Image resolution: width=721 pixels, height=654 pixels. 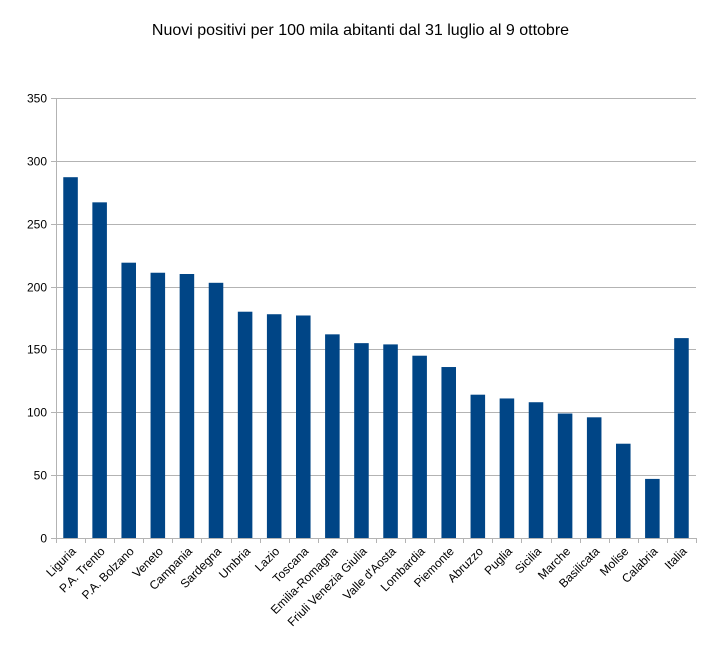 I want to click on x-tick-label: Puglia, so click(x=499, y=561).